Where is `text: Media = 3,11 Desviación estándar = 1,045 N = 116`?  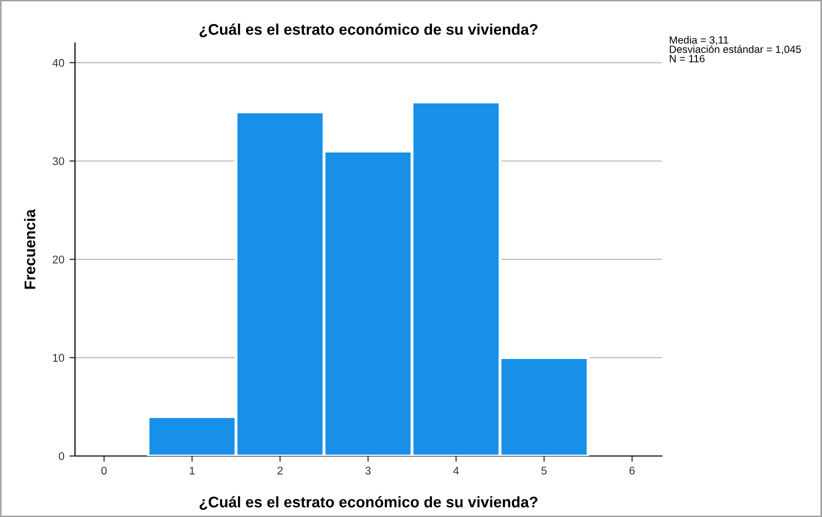 text: Media = 3,11 Desviación estándar = 1,045 N = 116 is located at coordinates (735, 49).